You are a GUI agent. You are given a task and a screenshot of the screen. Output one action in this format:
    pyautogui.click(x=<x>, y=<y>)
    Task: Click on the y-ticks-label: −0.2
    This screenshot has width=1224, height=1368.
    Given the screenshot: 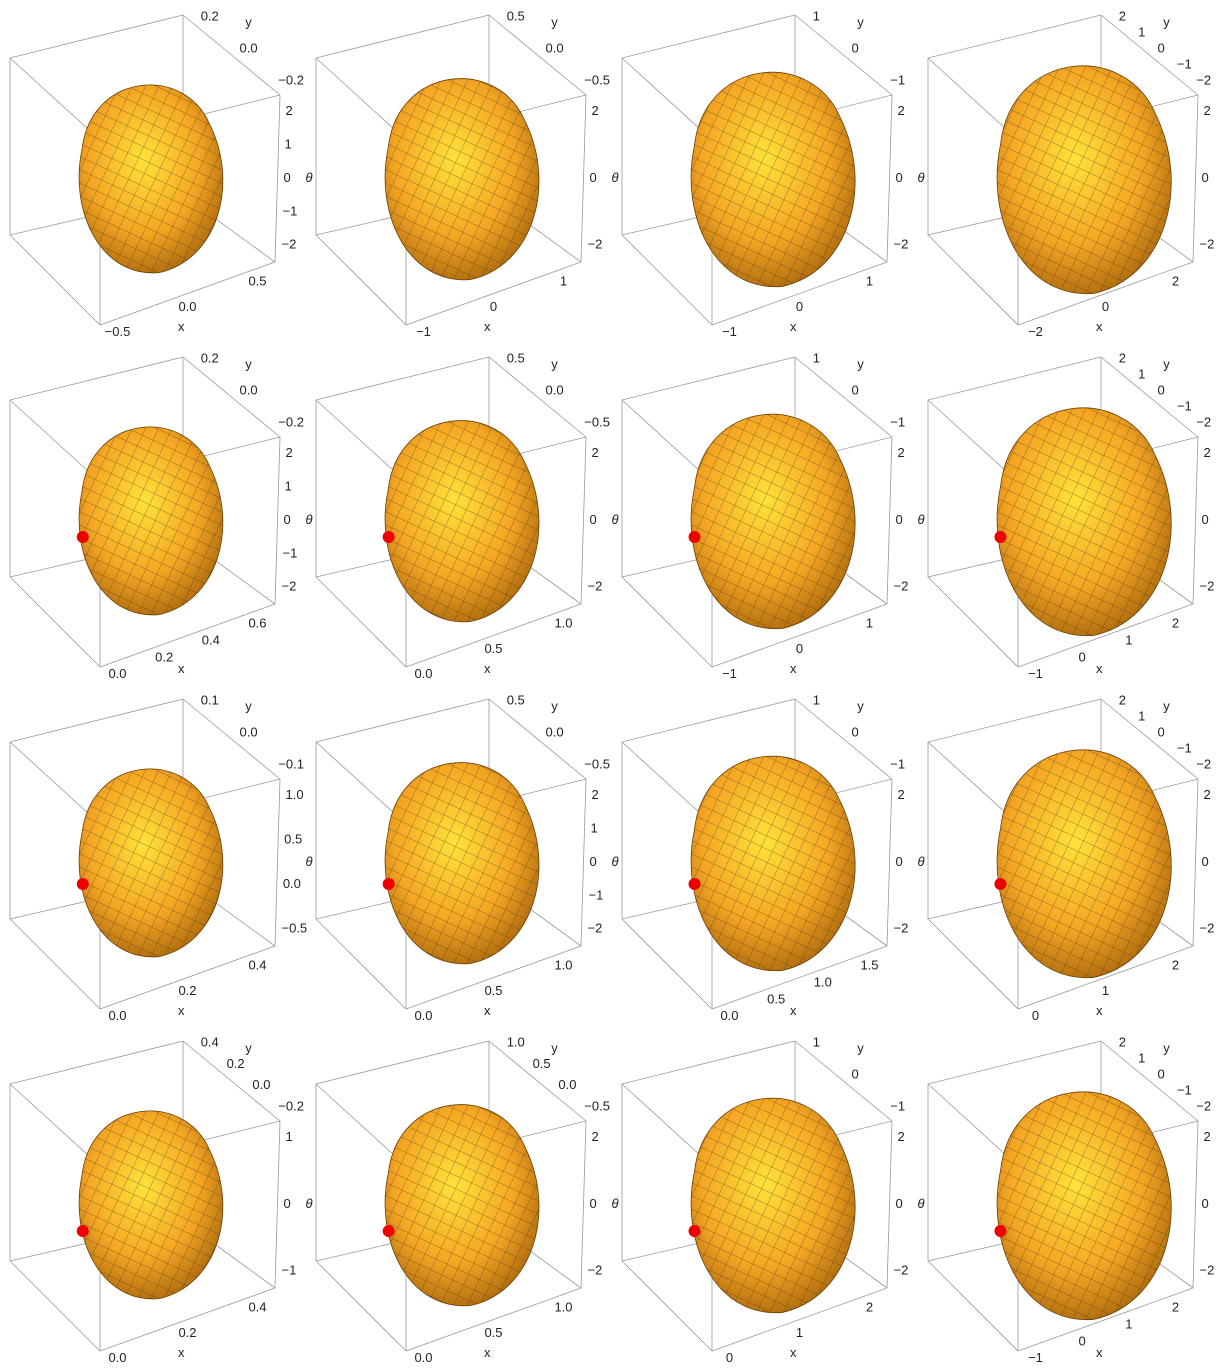 What is the action you would take?
    pyautogui.click(x=291, y=1105)
    